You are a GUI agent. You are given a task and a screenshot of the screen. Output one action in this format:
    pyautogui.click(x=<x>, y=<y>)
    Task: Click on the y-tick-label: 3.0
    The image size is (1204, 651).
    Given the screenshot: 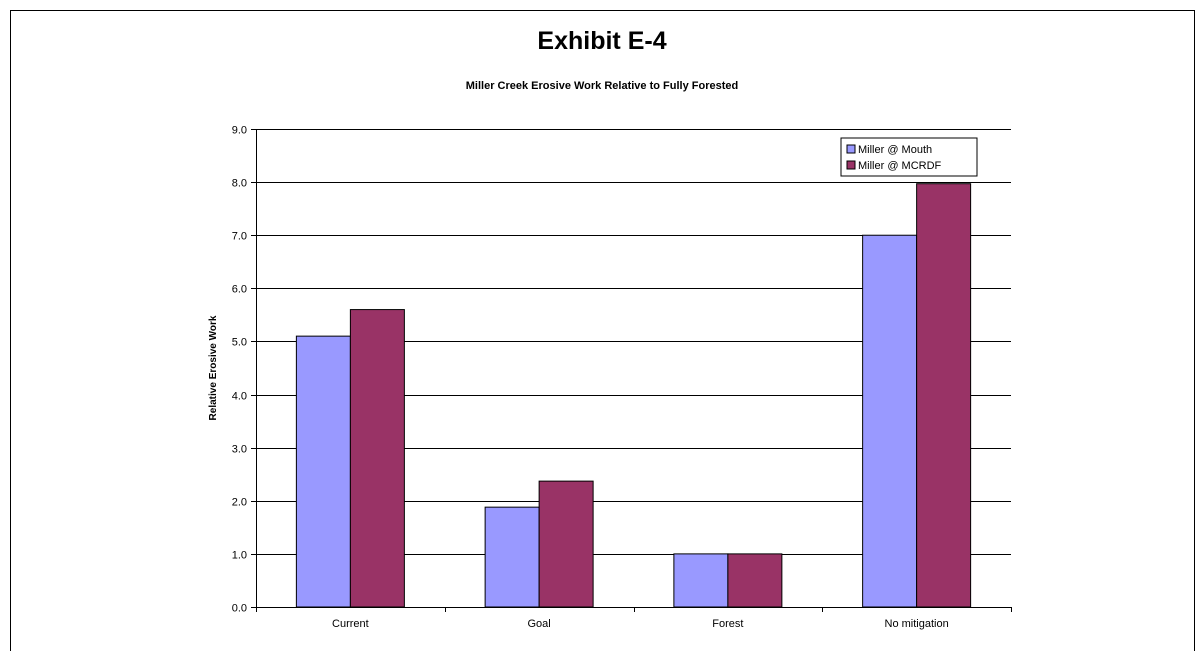 What is the action you would take?
    pyautogui.click(x=239, y=450)
    